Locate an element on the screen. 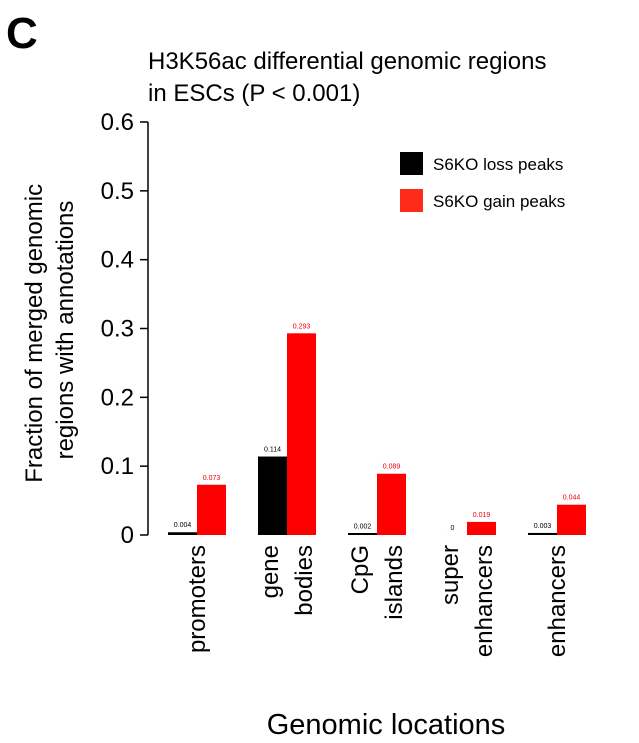  data-label: 0.004 is located at coordinates (183, 525).